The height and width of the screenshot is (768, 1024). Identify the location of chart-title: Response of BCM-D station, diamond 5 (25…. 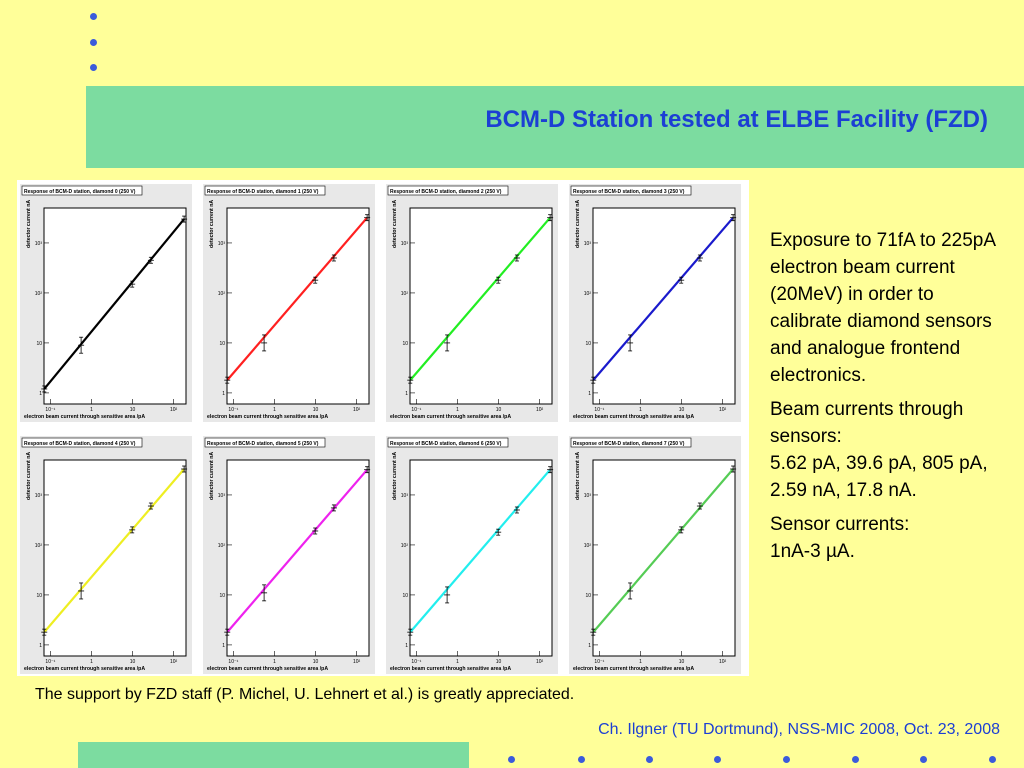
(263, 444).